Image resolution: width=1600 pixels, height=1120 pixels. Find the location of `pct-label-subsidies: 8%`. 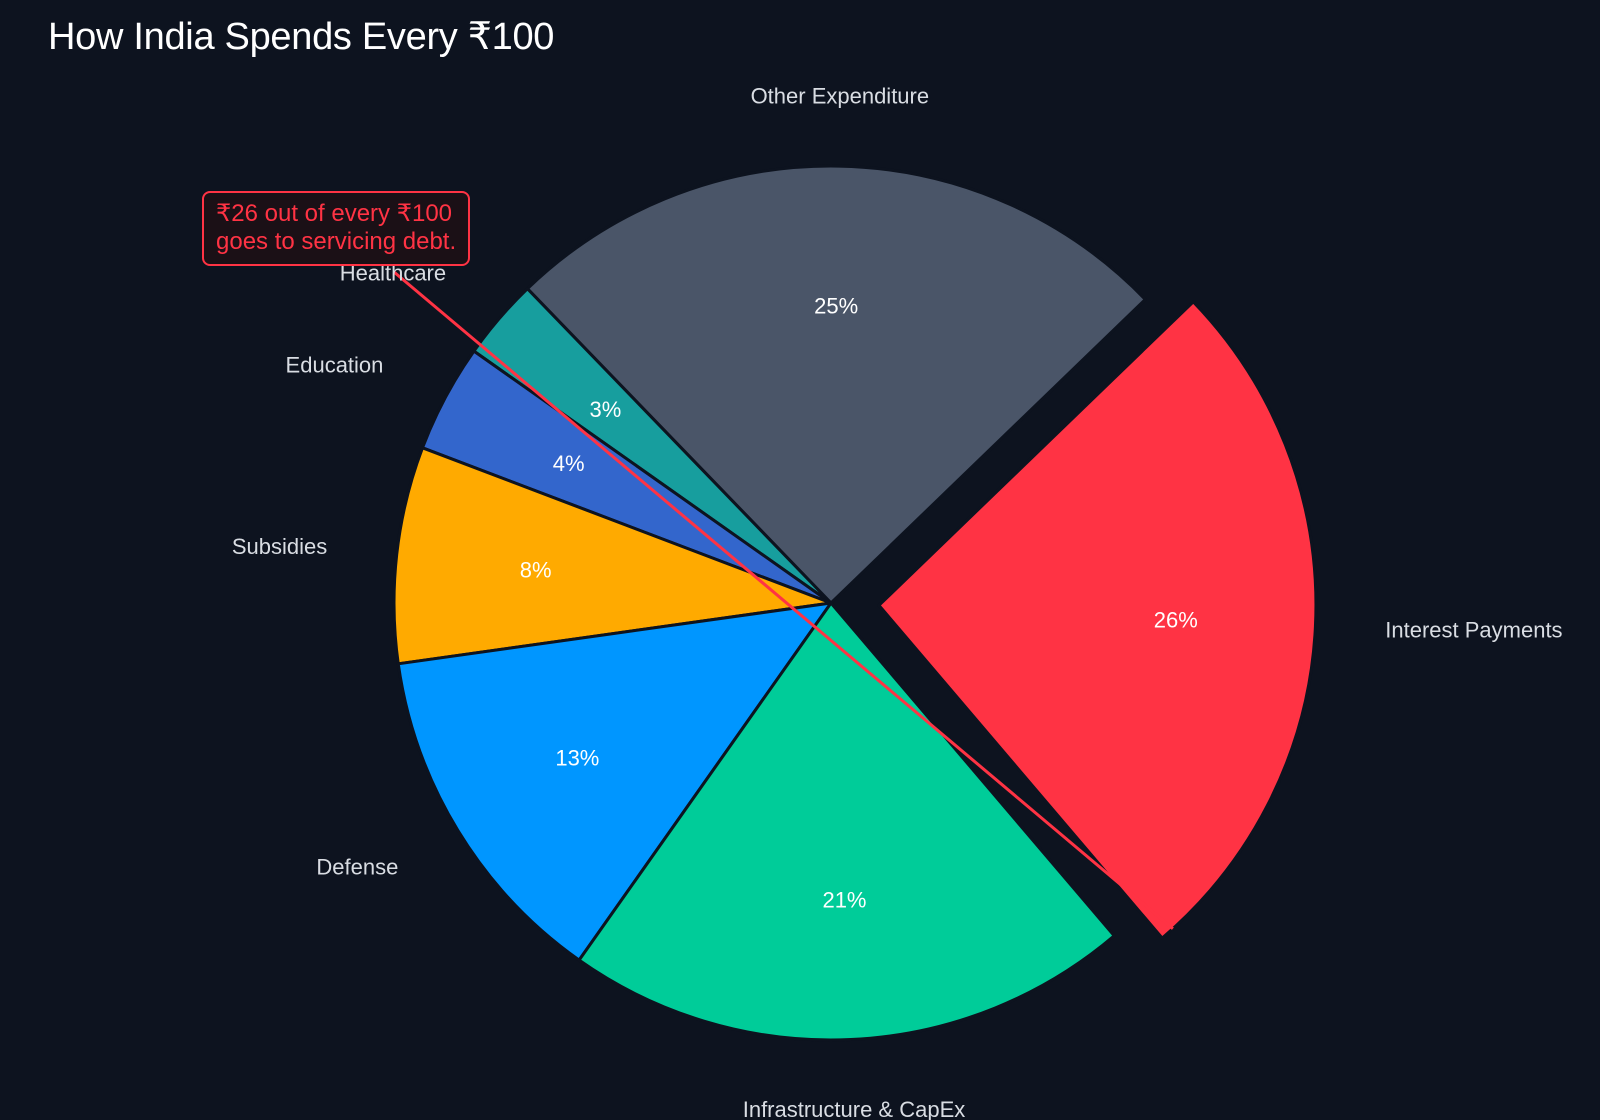

pct-label-subsidies: 8% is located at coordinates (536, 569).